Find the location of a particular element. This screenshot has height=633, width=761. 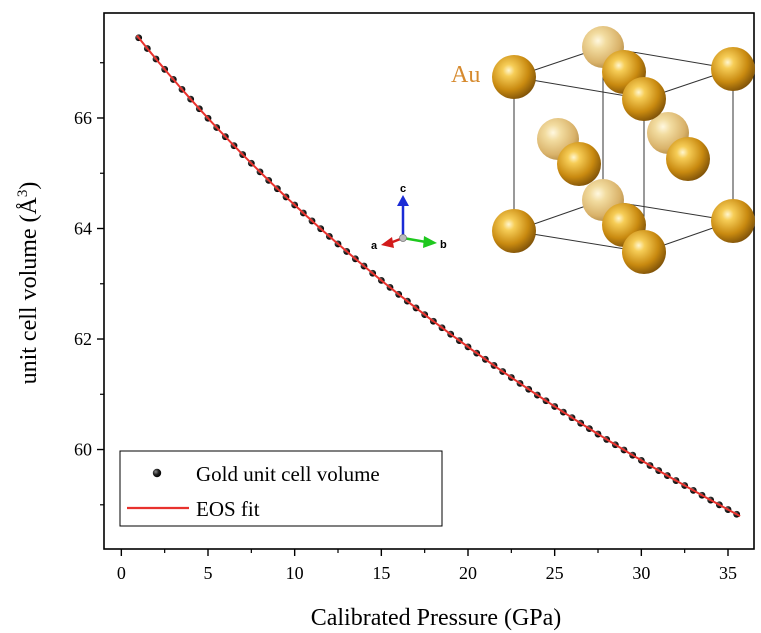

x-tick-label: 0 is located at coordinates (121, 573).